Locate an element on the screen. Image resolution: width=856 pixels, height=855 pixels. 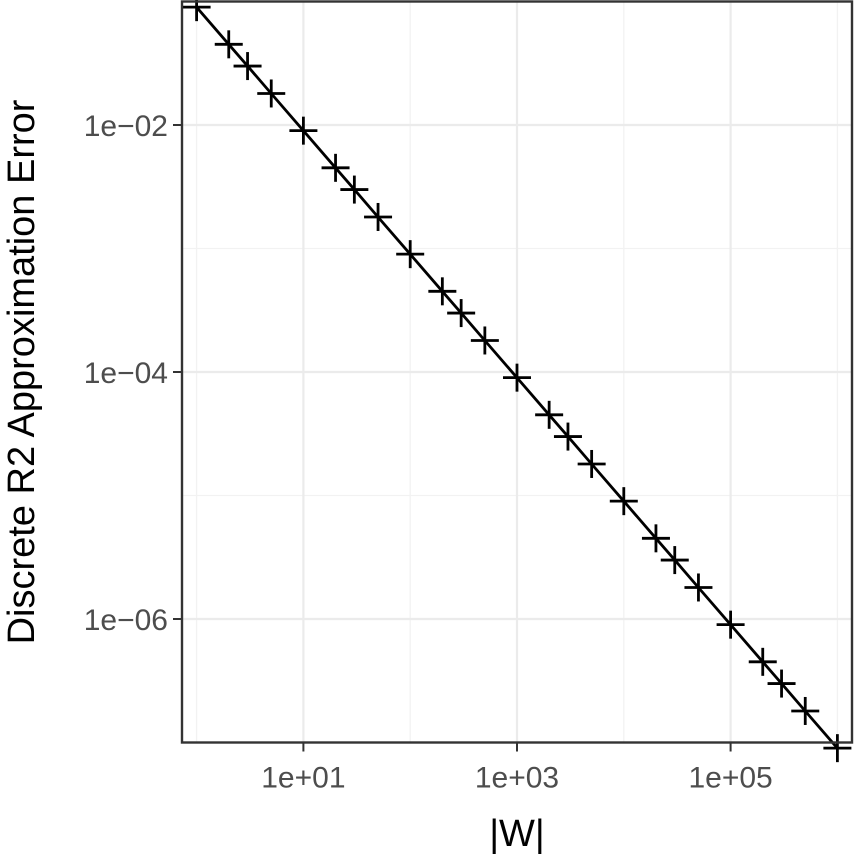
y-axis-title: Discrete R2 Approximation Error is located at coordinates (22, 371).